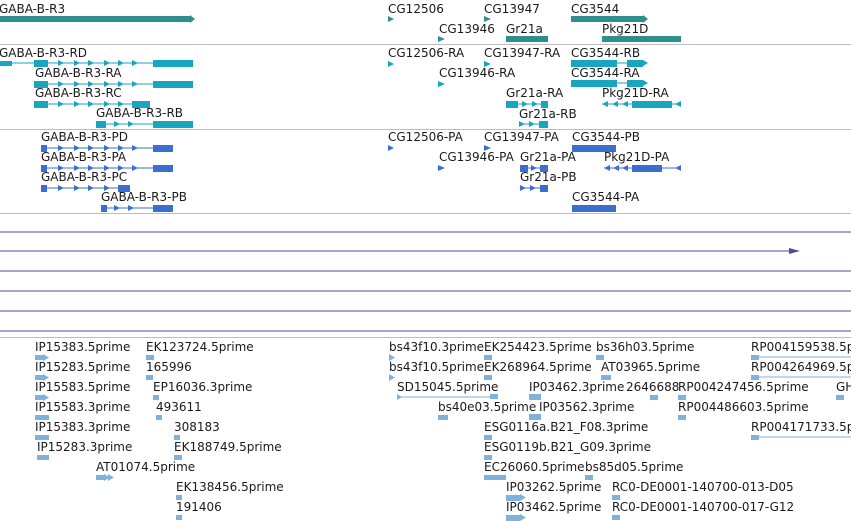 This screenshot has height=521, width=851. Describe the element at coordinates (488, 377) in the screenshot. I see `est-glyph-ek268964-5prime` at that location.